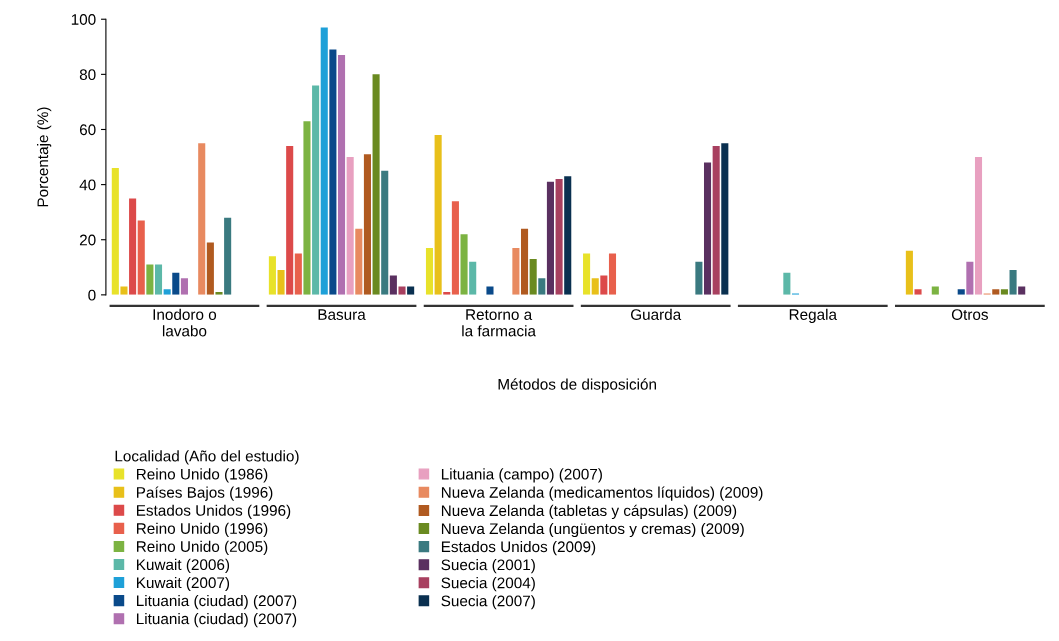 The image size is (1059, 641). Describe the element at coordinates (592, 530) in the screenshot. I see `legend-label: Nueva Zelanda (ungüentos y cremas) (2009)` at that location.